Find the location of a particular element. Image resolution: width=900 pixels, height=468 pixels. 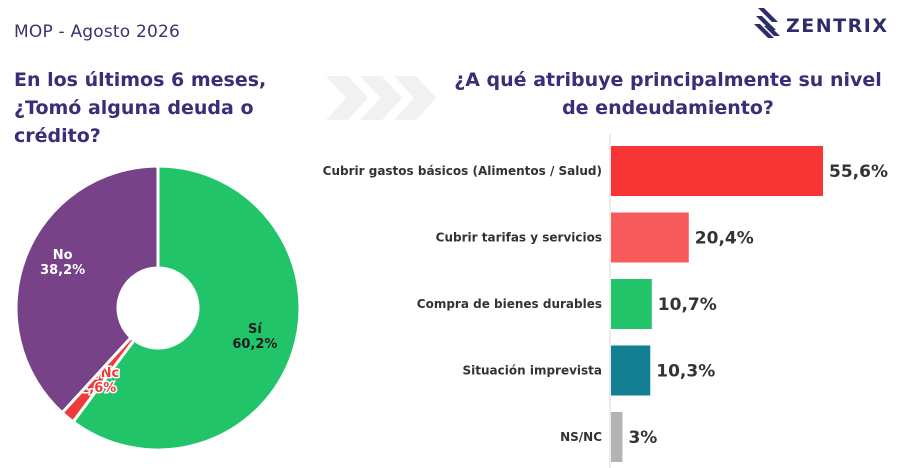

logo-text: ZENTRIX is located at coordinates (837, 26).